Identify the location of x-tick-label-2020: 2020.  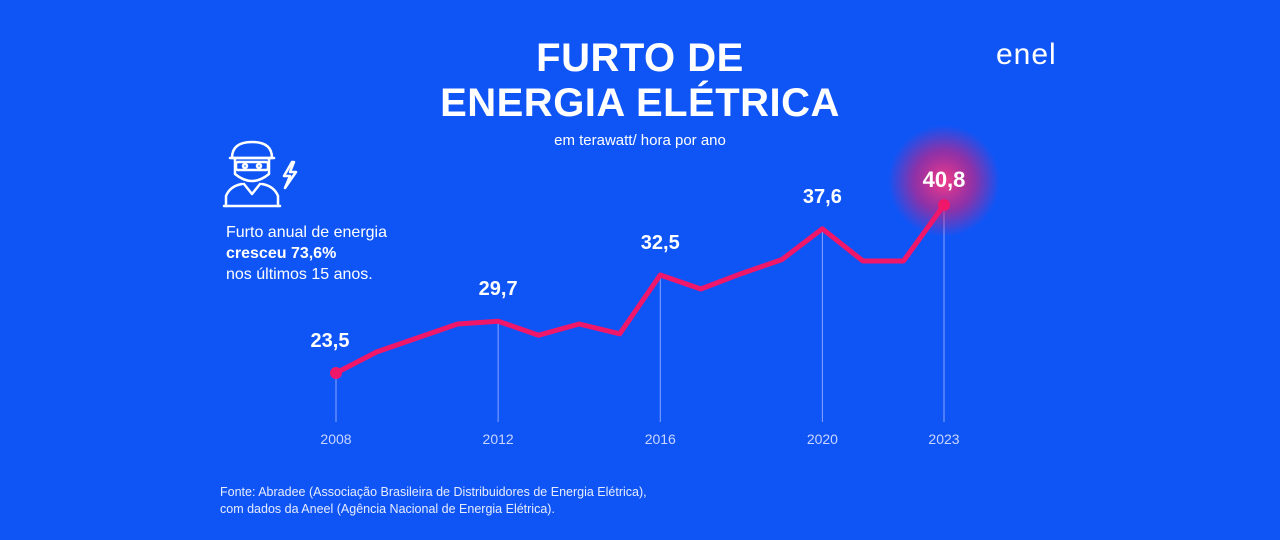
(822, 439).